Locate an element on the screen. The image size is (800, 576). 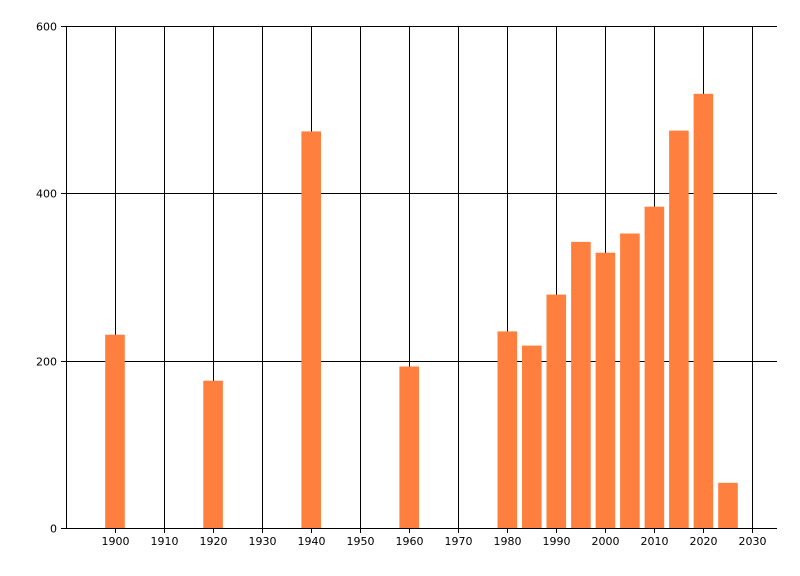
bar-2015 is located at coordinates (679, 329).